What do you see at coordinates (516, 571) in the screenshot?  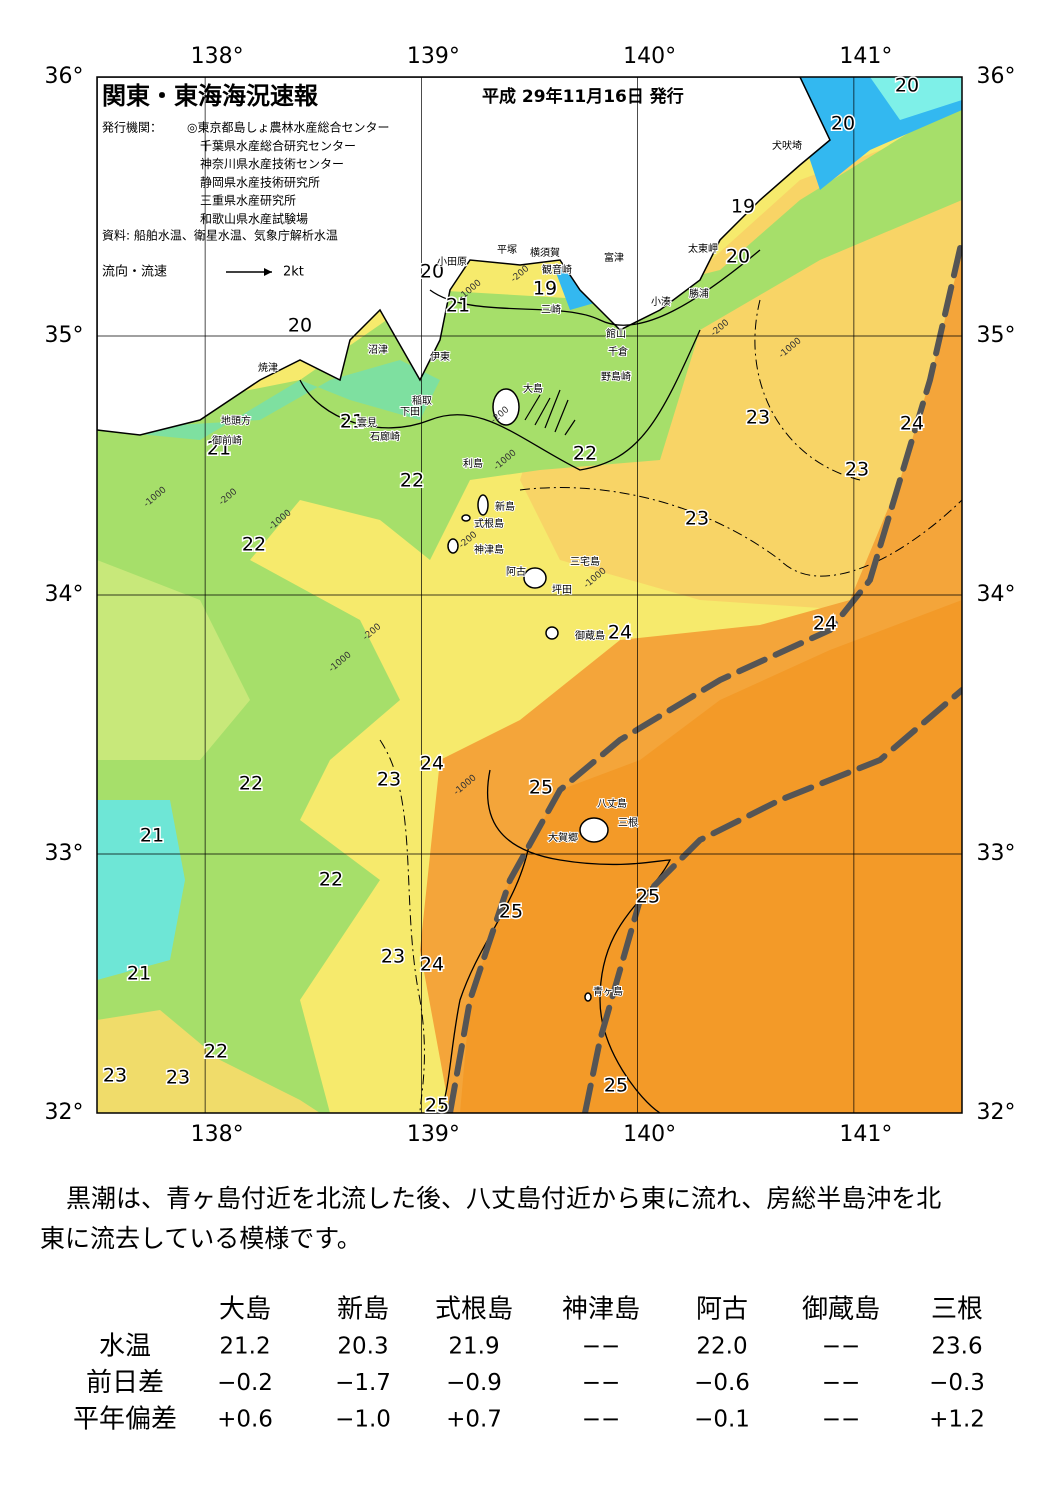 I see `place-name: 阿古` at bounding box center [516, 571].